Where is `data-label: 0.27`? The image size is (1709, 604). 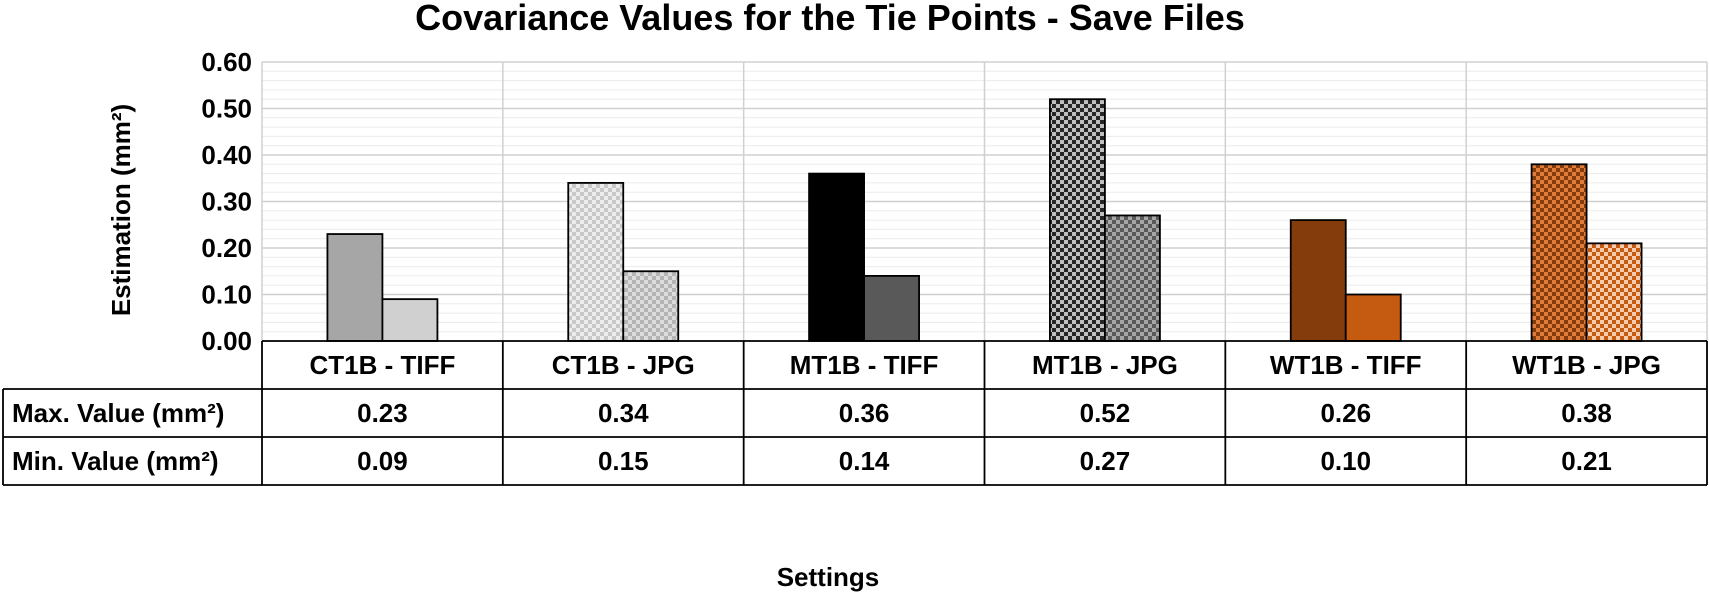
data-label: 0.27 is located at coordinates (1105, 461).